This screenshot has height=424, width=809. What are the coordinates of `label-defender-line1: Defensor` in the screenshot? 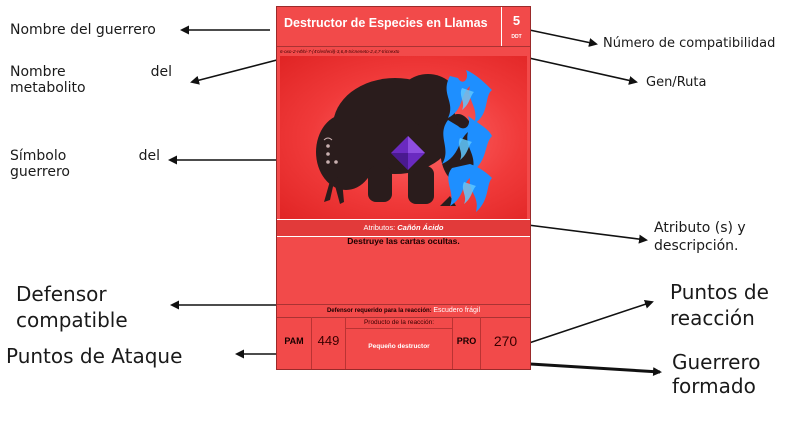 It's located at (61, 294).